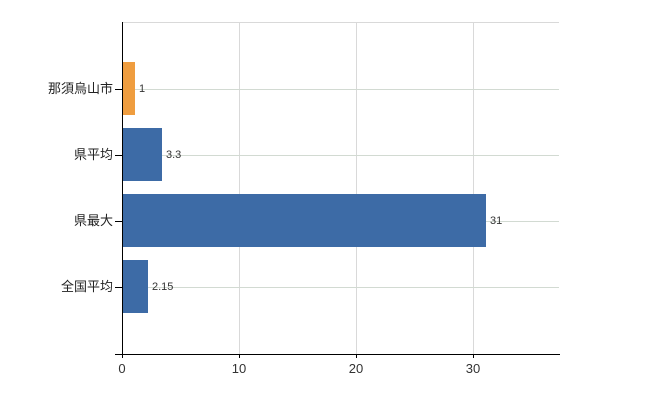  I want to click on x-tick-label: 20, so click(356, 368).